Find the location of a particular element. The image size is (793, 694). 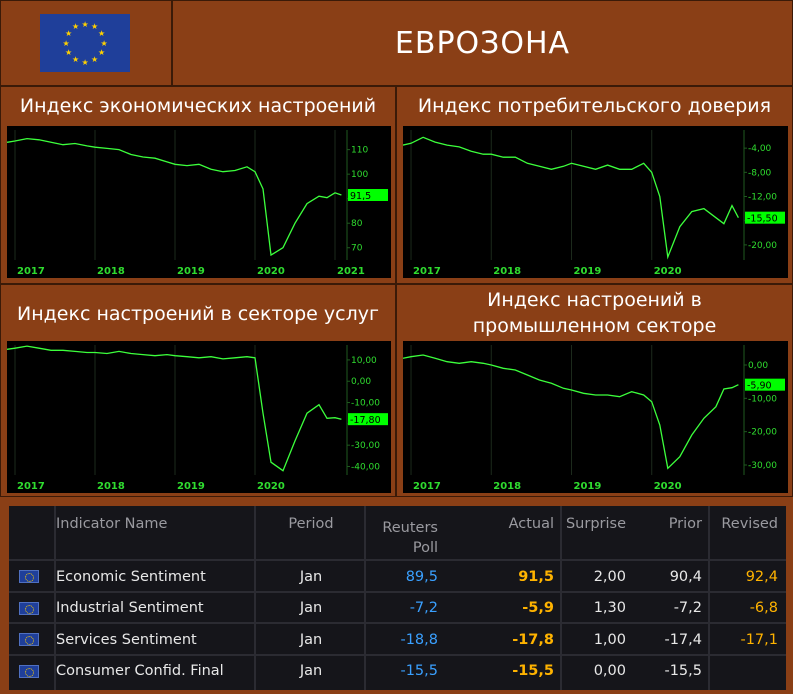

header-revised: Revised is located at coordinates (749, 524).